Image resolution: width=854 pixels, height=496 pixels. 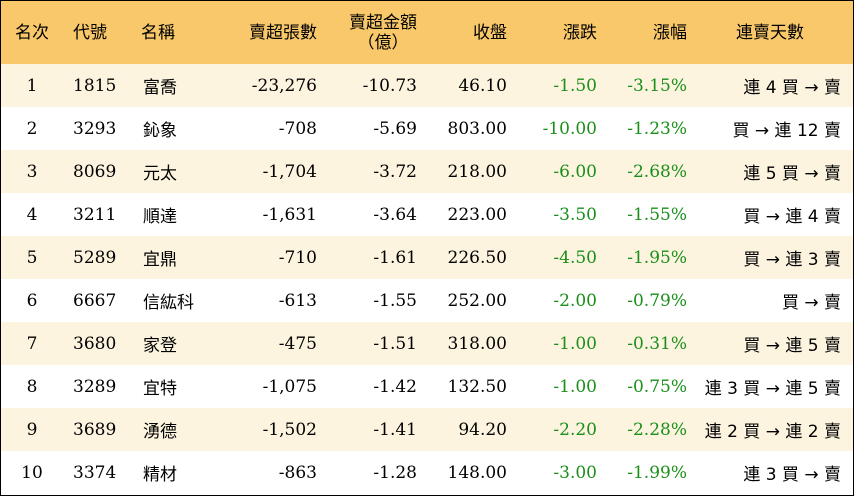 I want to click on cell-rank: 4, so click(x=32, y=214).